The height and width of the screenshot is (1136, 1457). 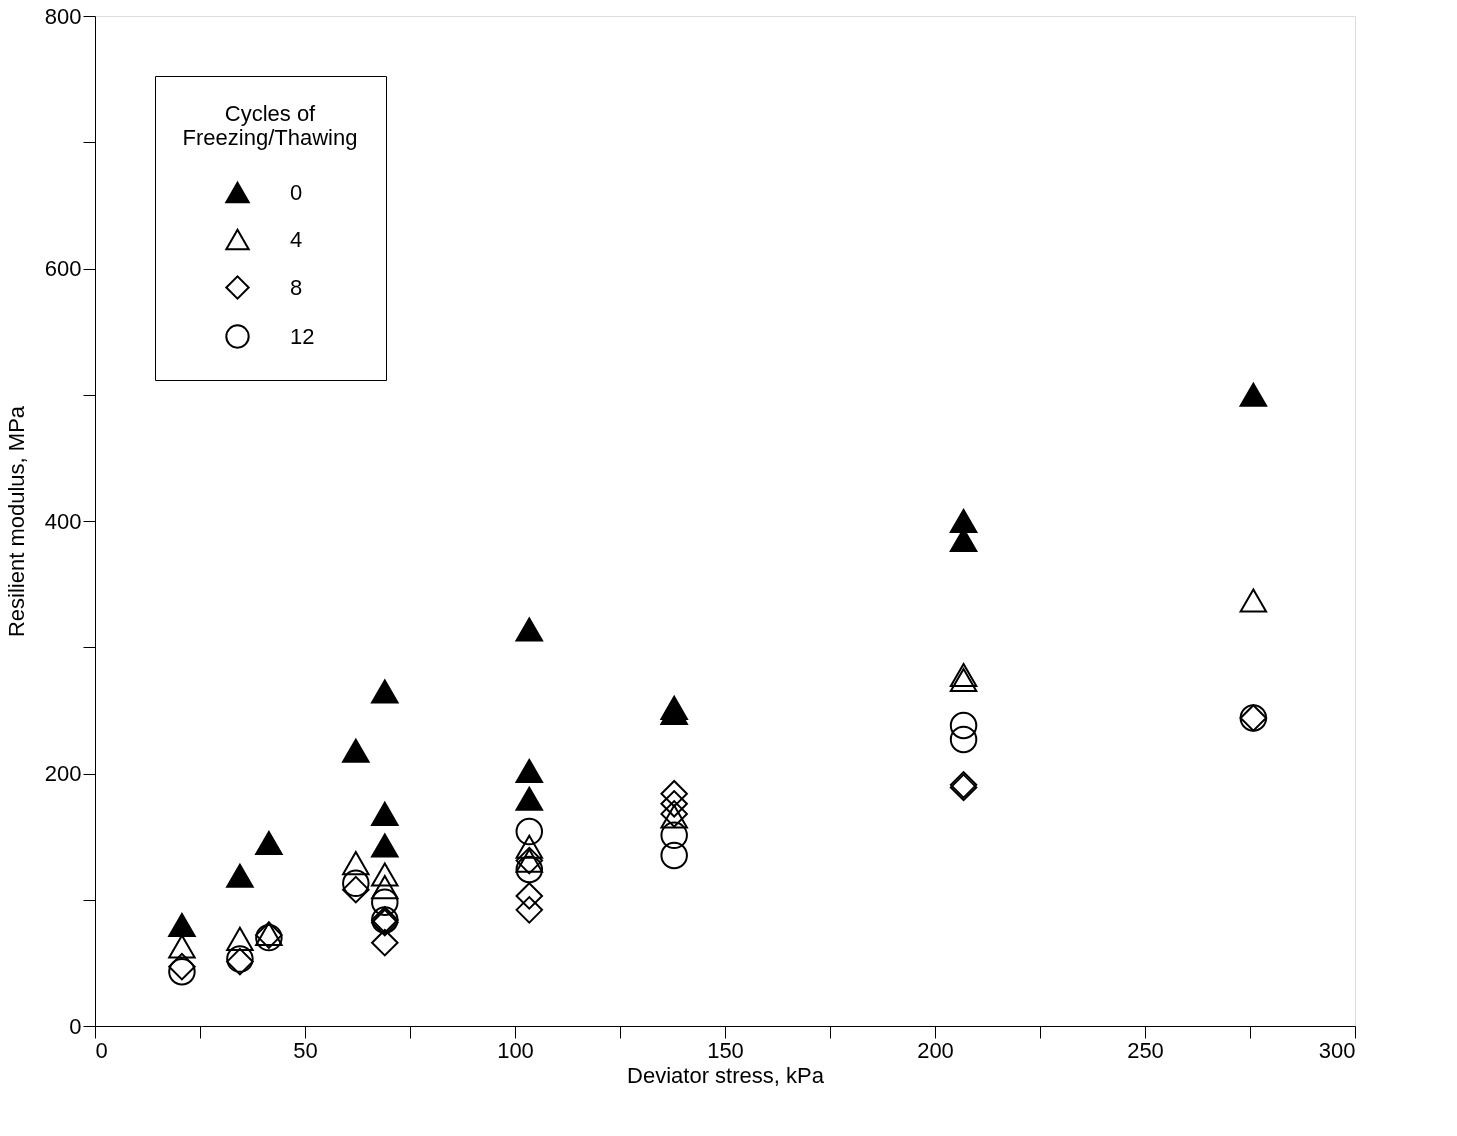 I want to click on y-axis-title: Resilient modulus, MPa, so click(x=16, y=521).